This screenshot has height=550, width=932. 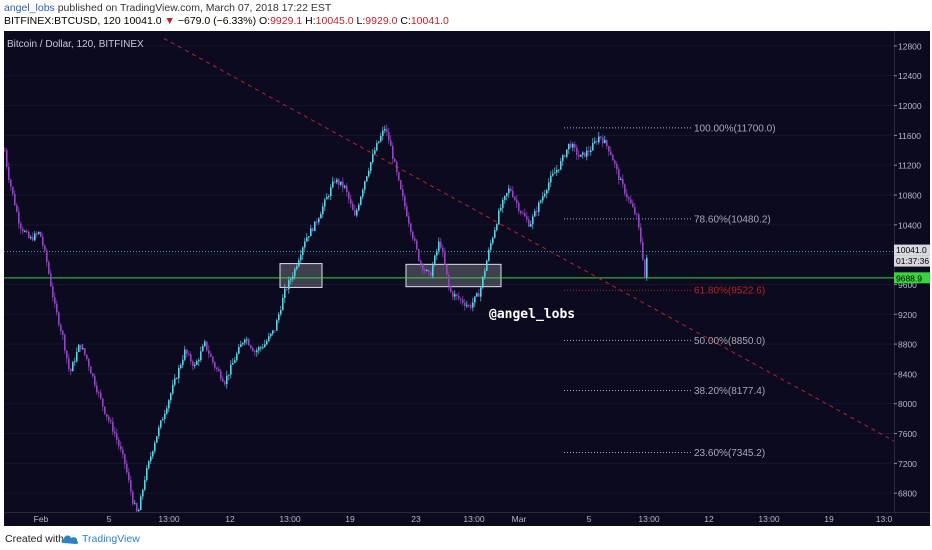 What do you see at coordinates (910, 46) in the screenshot?
I see `price-tick-label: 12800` at bounding box center [910, 46].